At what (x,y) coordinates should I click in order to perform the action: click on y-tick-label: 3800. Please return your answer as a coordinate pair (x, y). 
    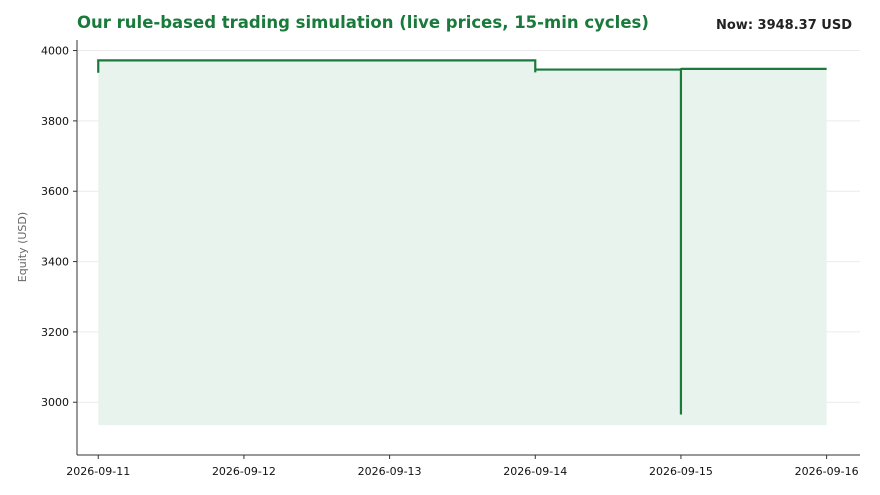
    Looking at the image, I should click on (55, 121).